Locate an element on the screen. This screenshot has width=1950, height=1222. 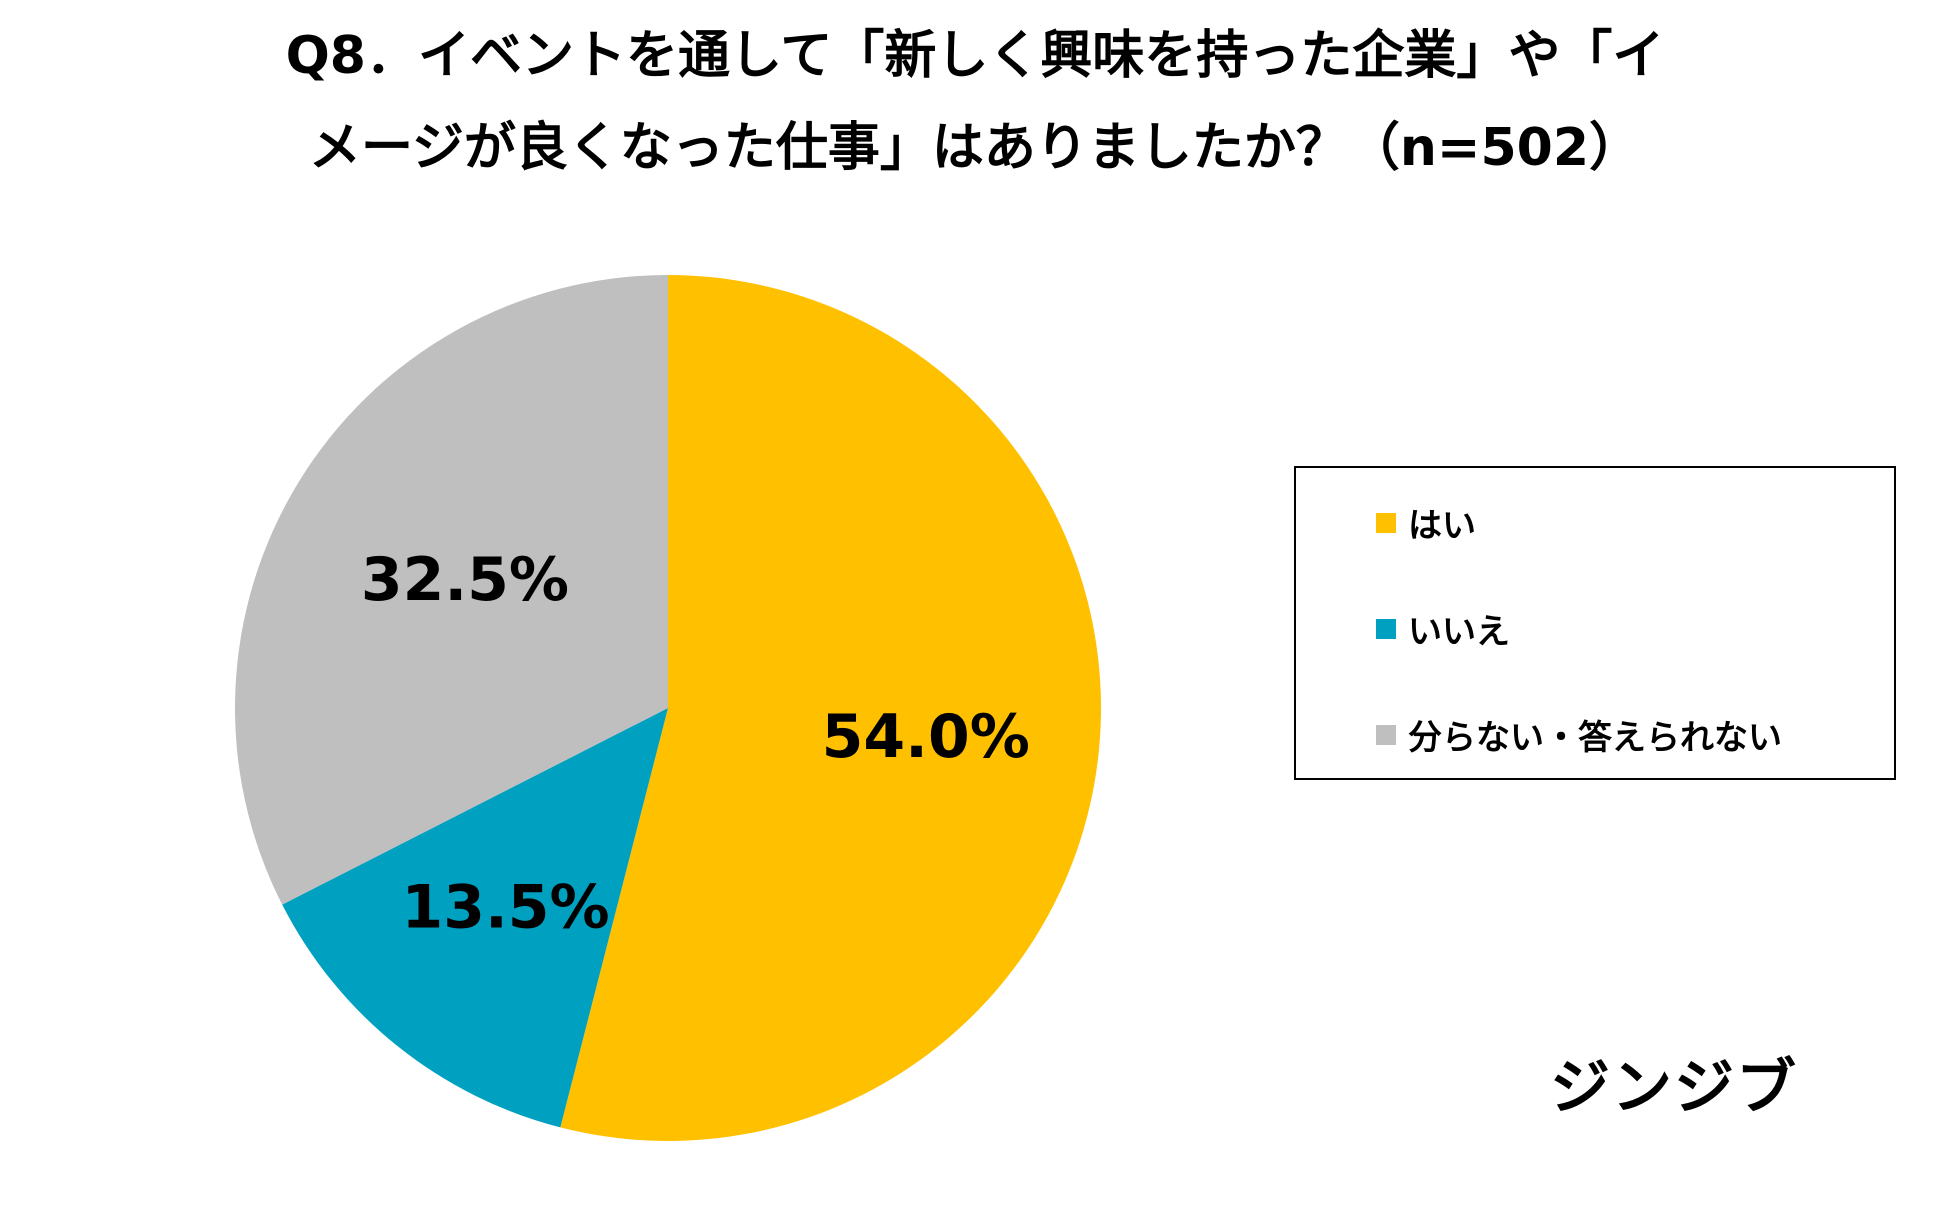
chart-title-line-1: Q8．イベントを通して「新しく興味を持った企業」や「イ is located at coordinates (975, 56).